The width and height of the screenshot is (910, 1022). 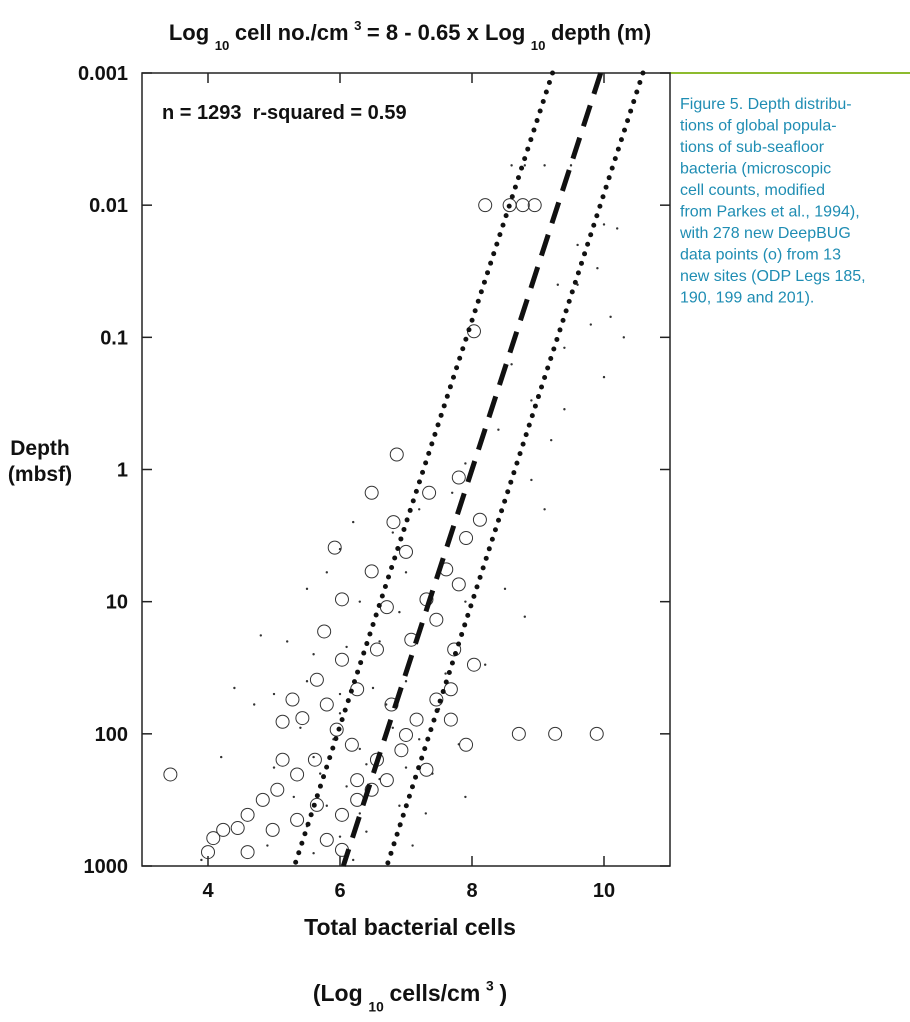 What do you see at coordinates (765, 233) in the screenshot?
I see `caption-line: with 278 new DeepBUG` at bounding box center [765, 233].